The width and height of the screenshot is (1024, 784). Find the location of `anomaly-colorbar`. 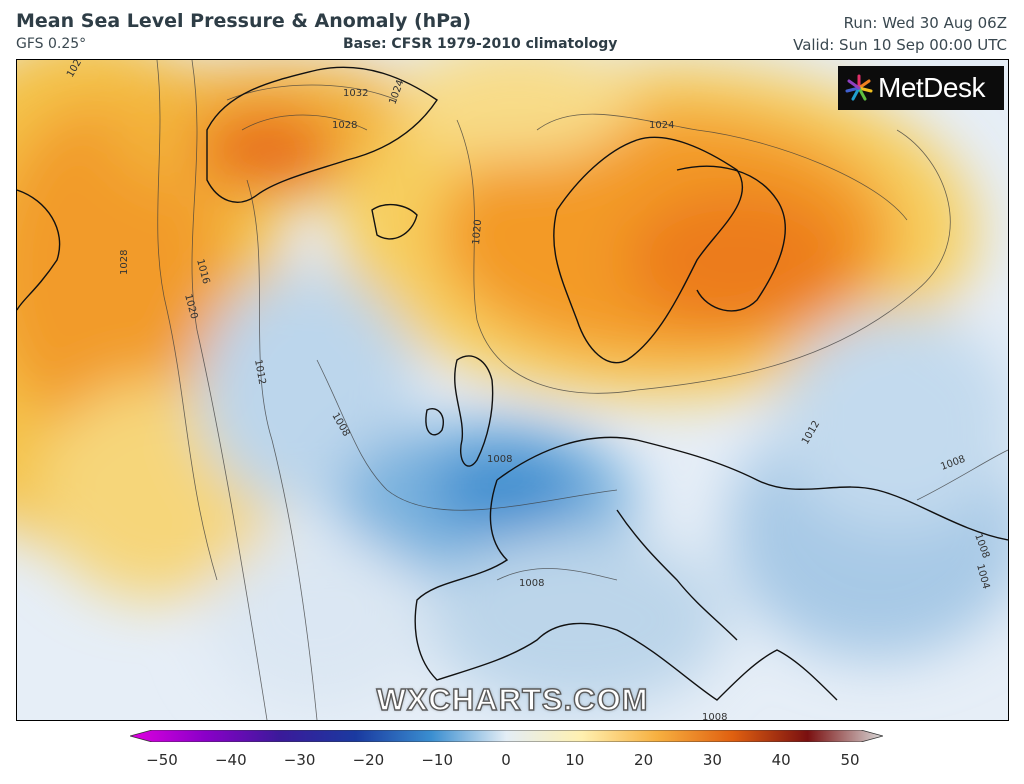

anomaly-colorbar is located at coordinates (506, 736).